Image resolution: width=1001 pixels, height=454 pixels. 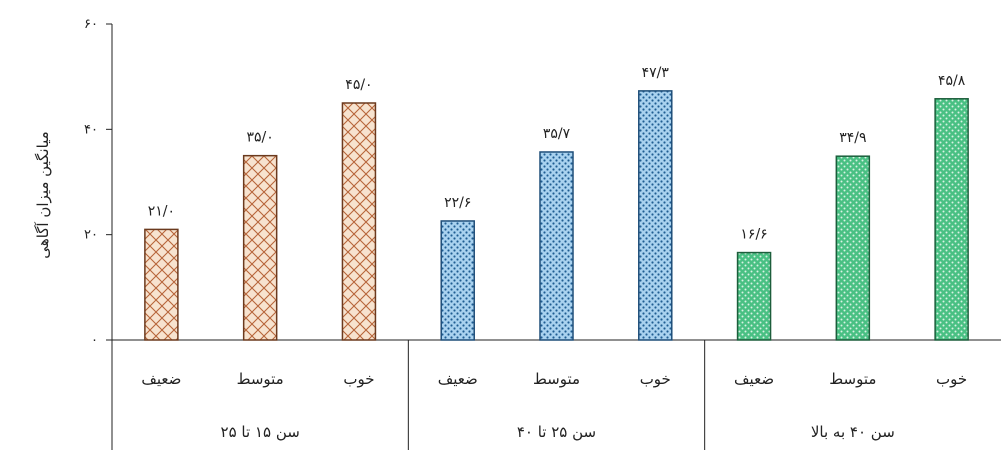 I want to click on data-label: ۳۵/۰, so click(x=260, y=138).